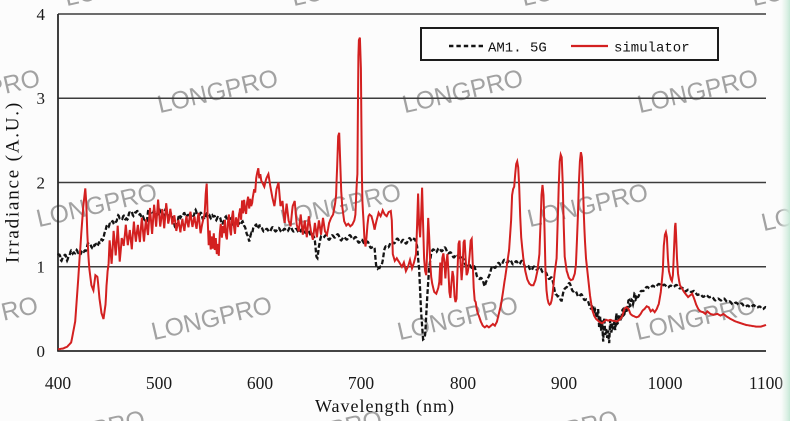 This screenshot has width=790, height=421. Describe the element at coordinates (41, 351) in the screenshot. I see `svg-text: 0` at that location.